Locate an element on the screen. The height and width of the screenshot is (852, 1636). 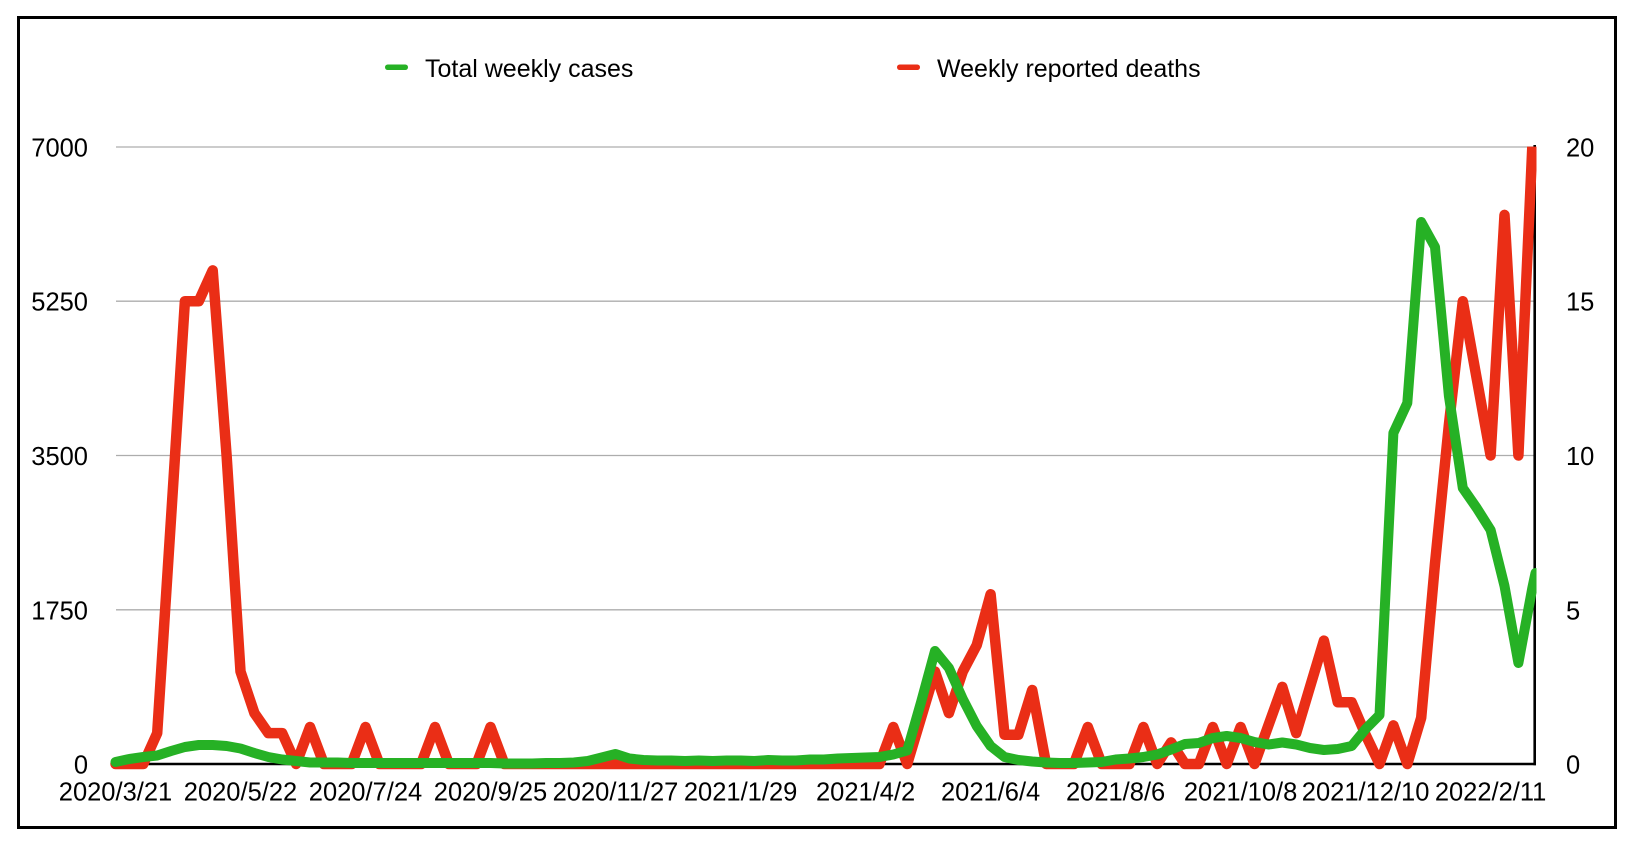
svg-text: 3500 is located at coordinates (59, 457).